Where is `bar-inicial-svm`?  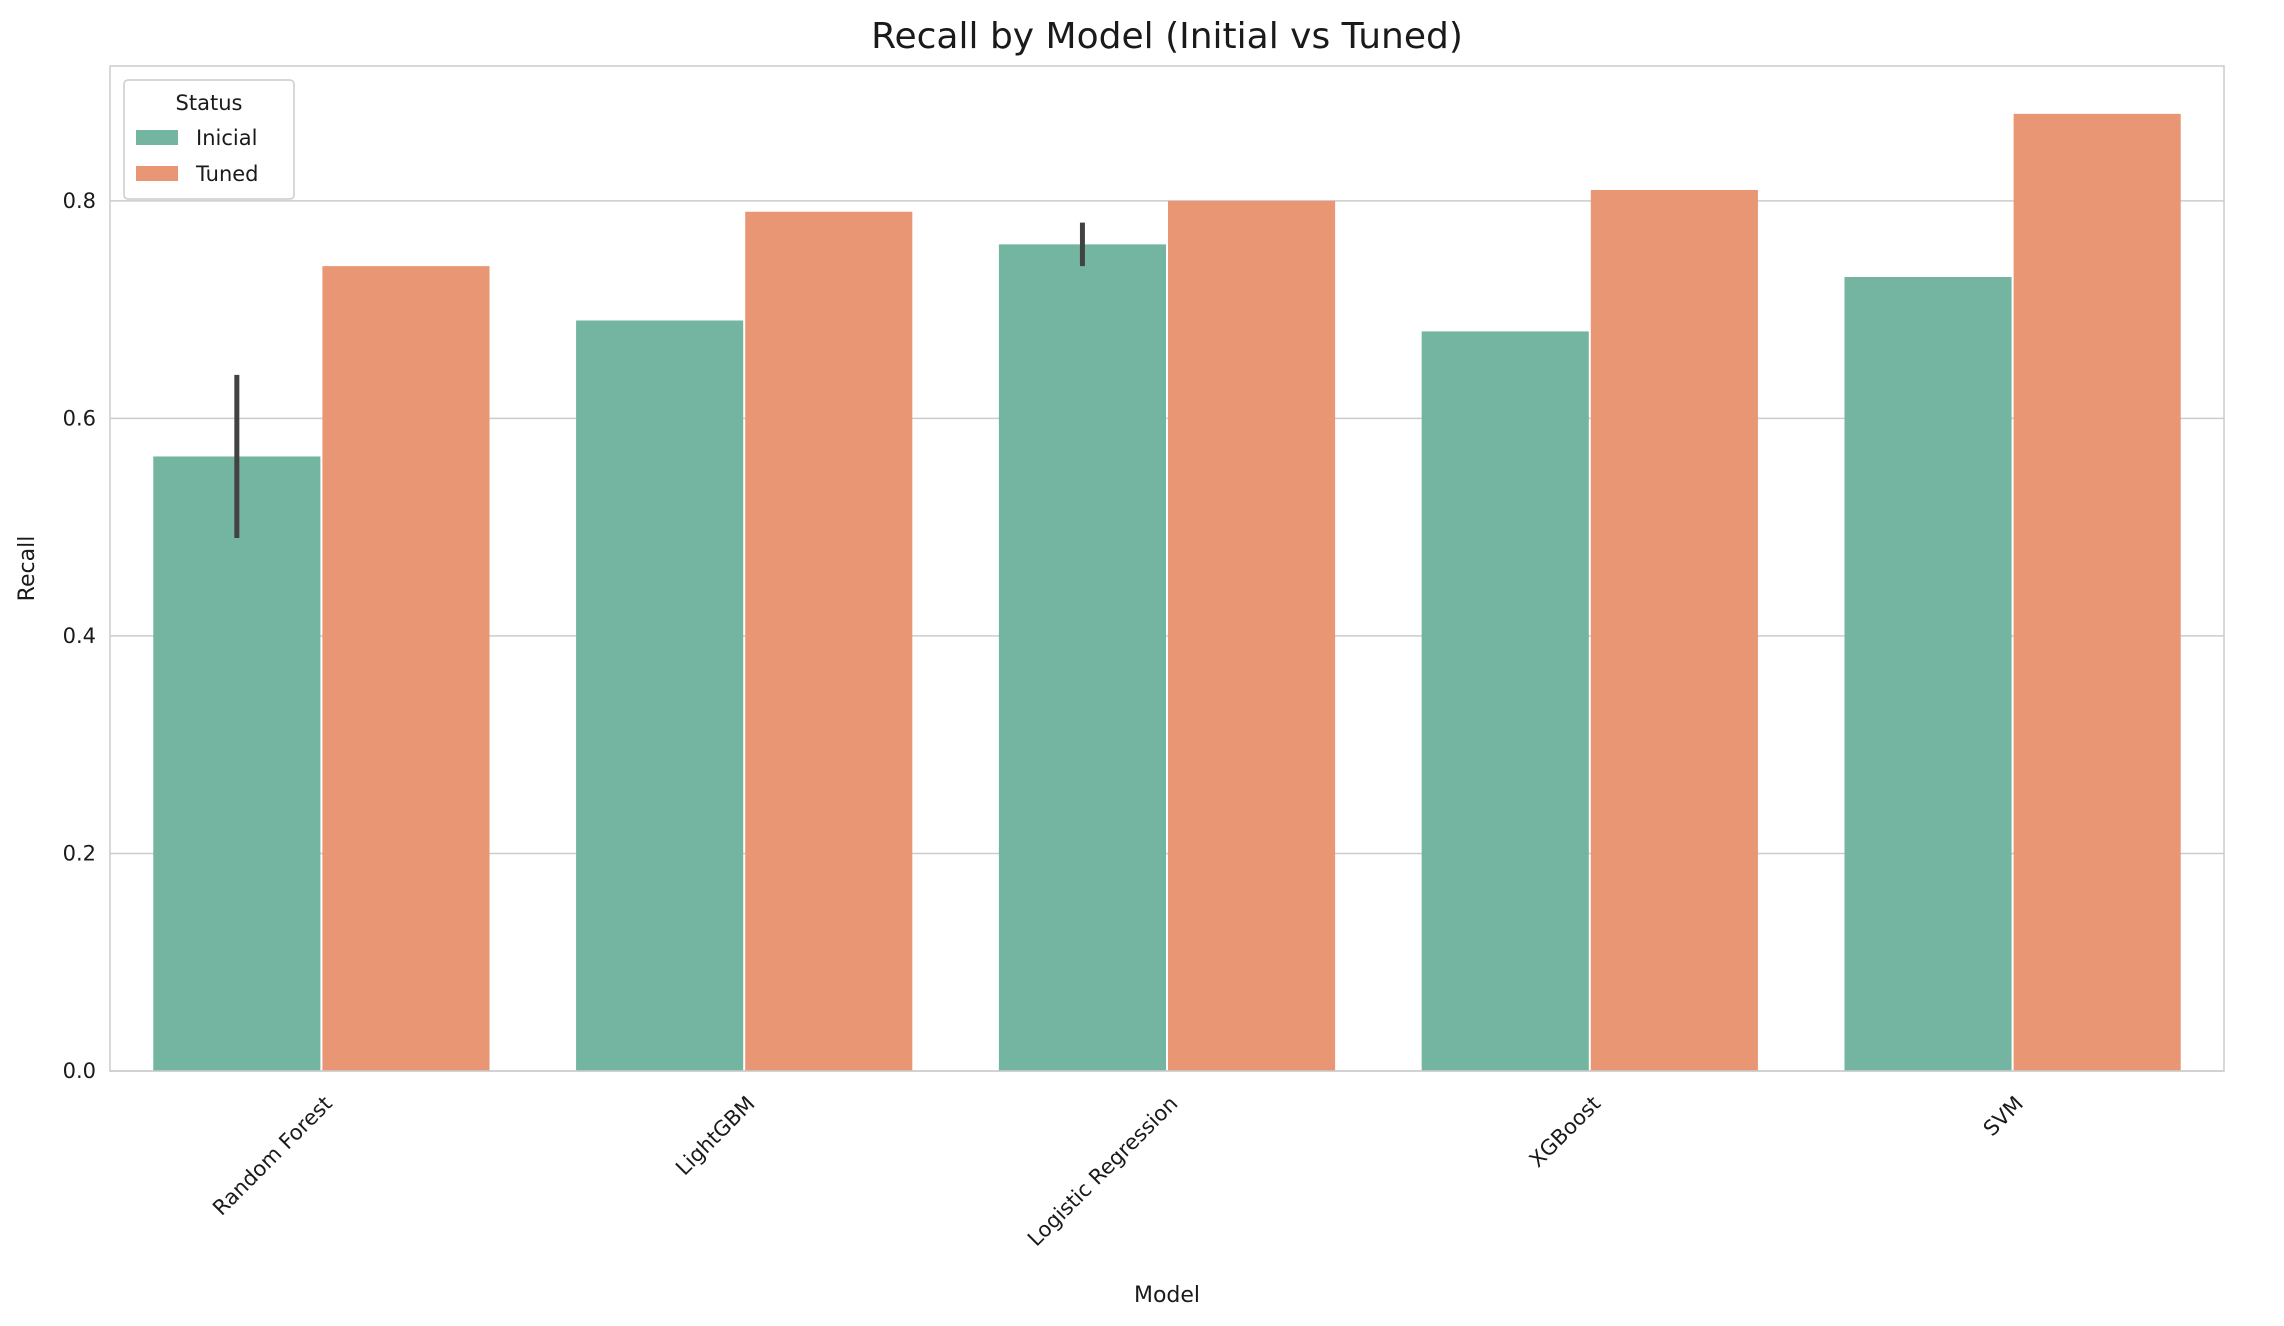
bar-inicial-svm is located at coordinates (1928, 674).